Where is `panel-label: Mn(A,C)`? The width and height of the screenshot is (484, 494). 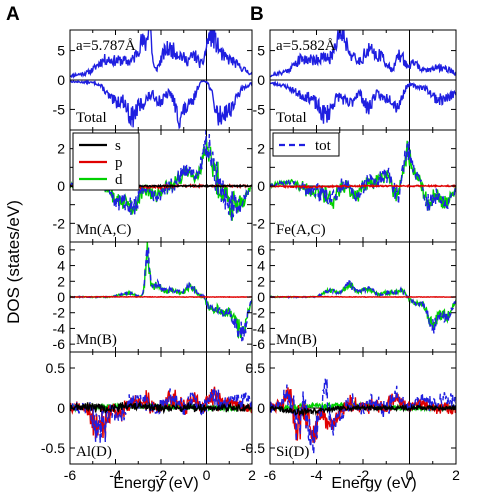
panel-label: Mn(A,C) is located at coordinates (103, 230).